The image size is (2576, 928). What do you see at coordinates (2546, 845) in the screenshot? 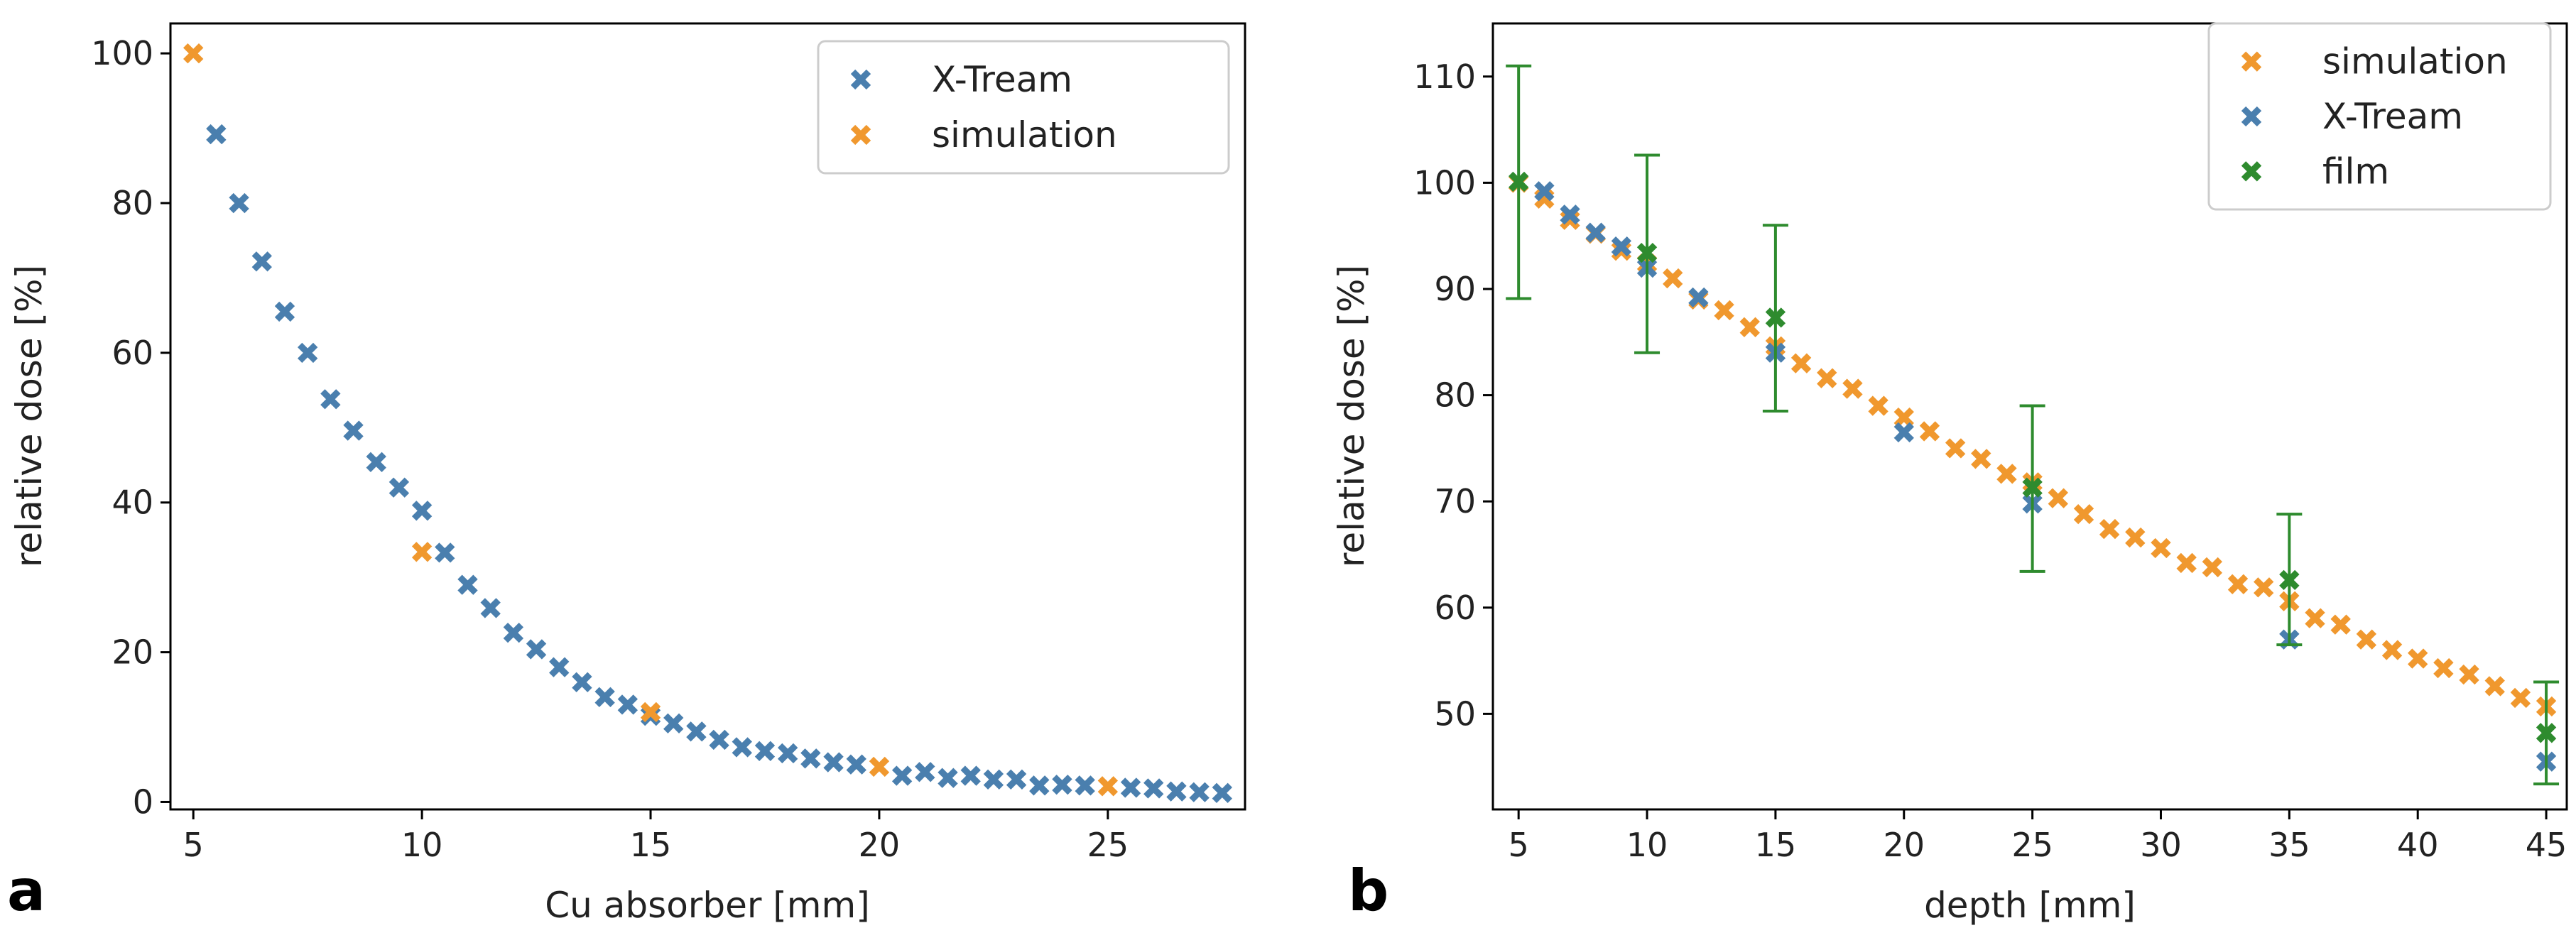
I see `x-tick-label: 45` at bounding box center [2546, 845].